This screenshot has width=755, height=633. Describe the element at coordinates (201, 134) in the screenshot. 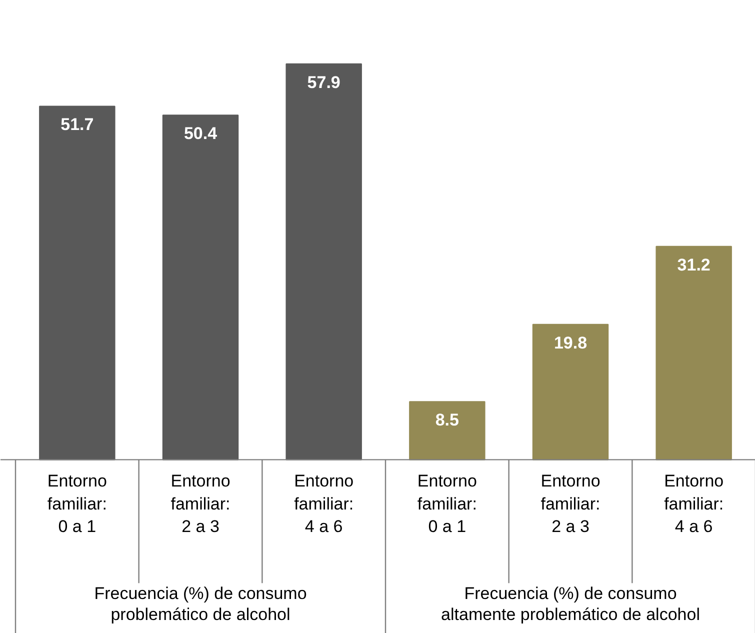

I see `data-label: 50.4` at that location.